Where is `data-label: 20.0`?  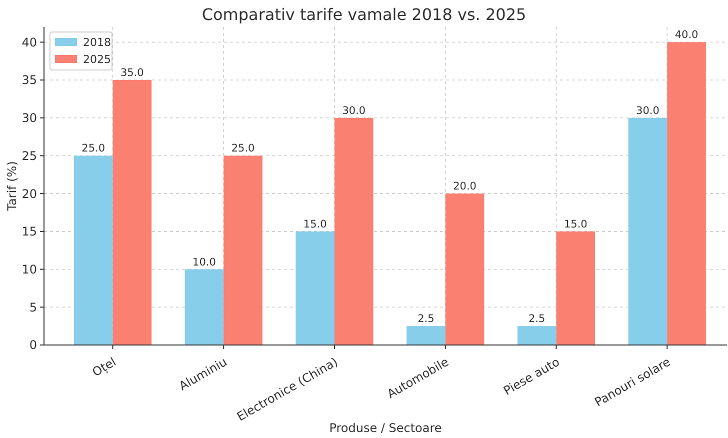
data-label: 20.0 is located at coordinates (464, 186).